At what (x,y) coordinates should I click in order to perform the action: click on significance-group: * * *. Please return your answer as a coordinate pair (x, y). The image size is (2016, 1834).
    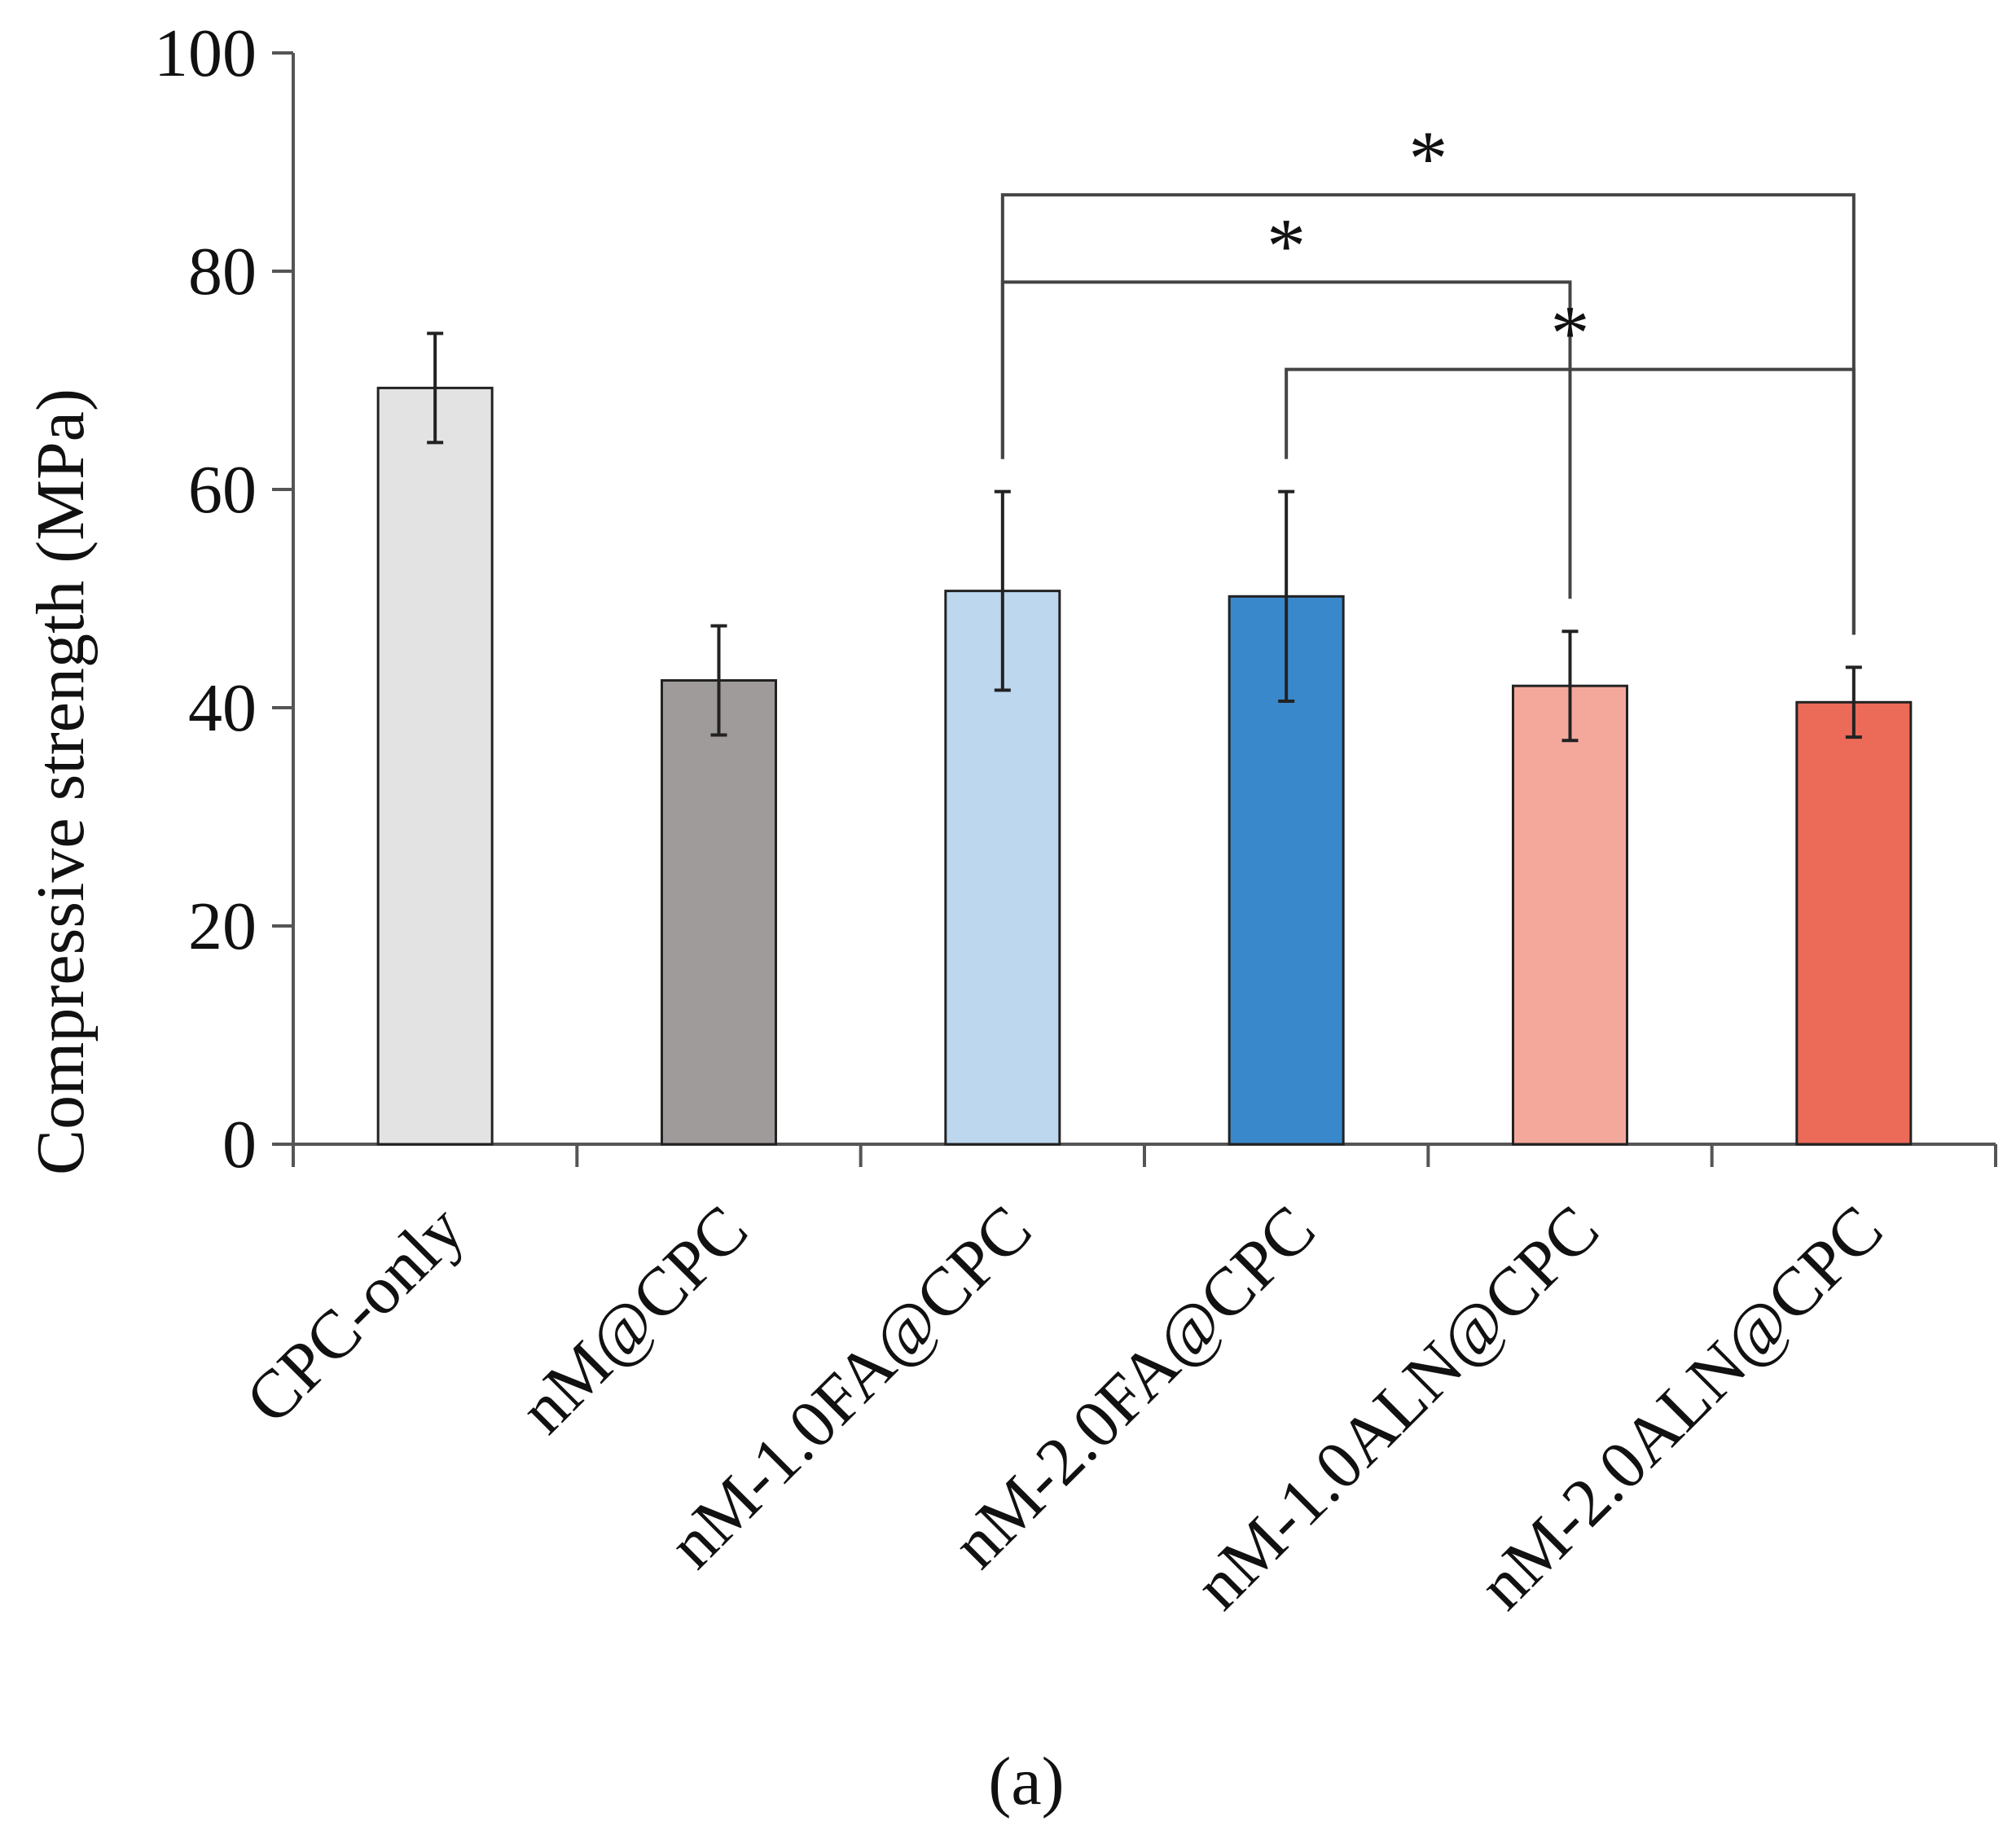
    Looking at the image, I should click on (1428, 375).